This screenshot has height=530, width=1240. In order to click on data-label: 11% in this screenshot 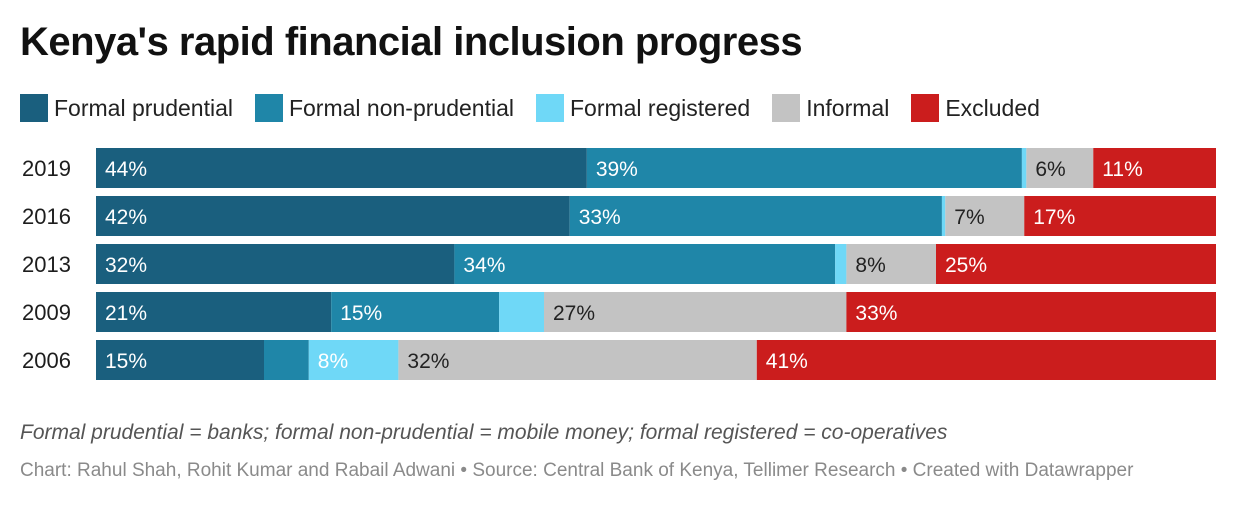, I will do `click(1122, 169)`.